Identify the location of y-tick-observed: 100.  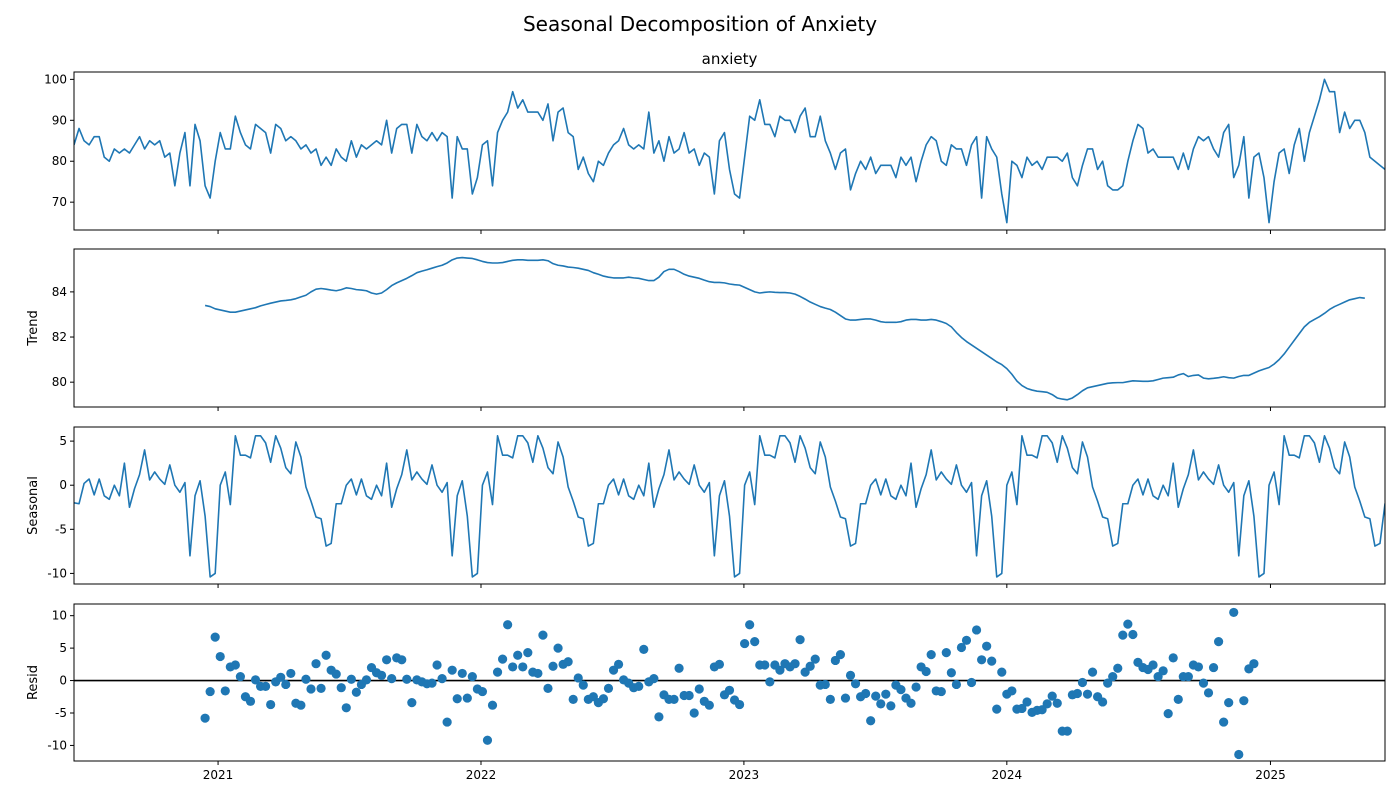
(59, 79).